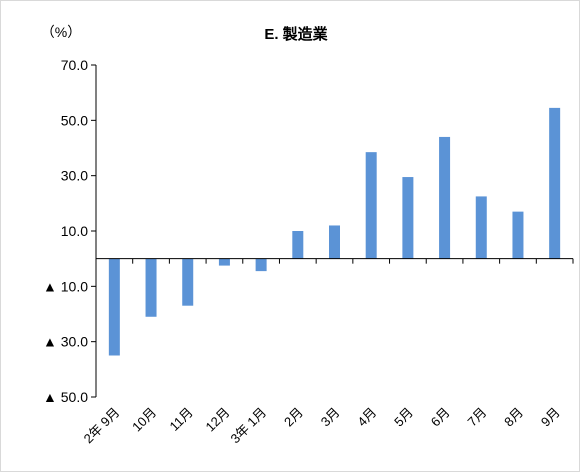 The height and width of the screenshot is (473, 580). I want to click on y-tick-label: 10.0, so click(74, 231).